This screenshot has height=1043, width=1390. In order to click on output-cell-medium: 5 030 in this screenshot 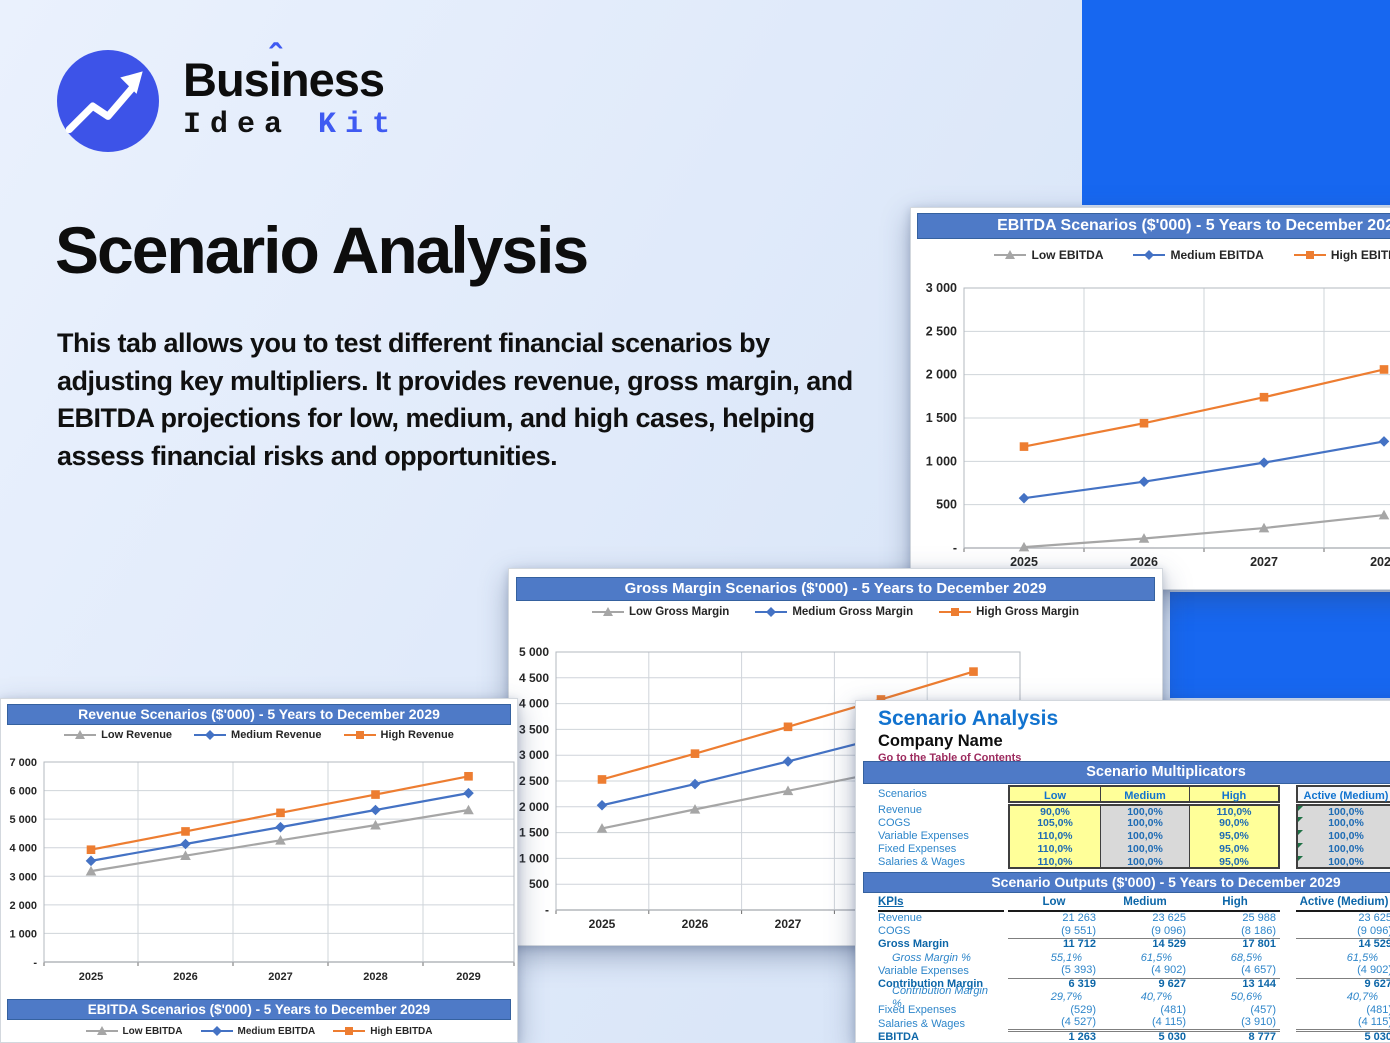, I will do `click(1172, 1036)`.